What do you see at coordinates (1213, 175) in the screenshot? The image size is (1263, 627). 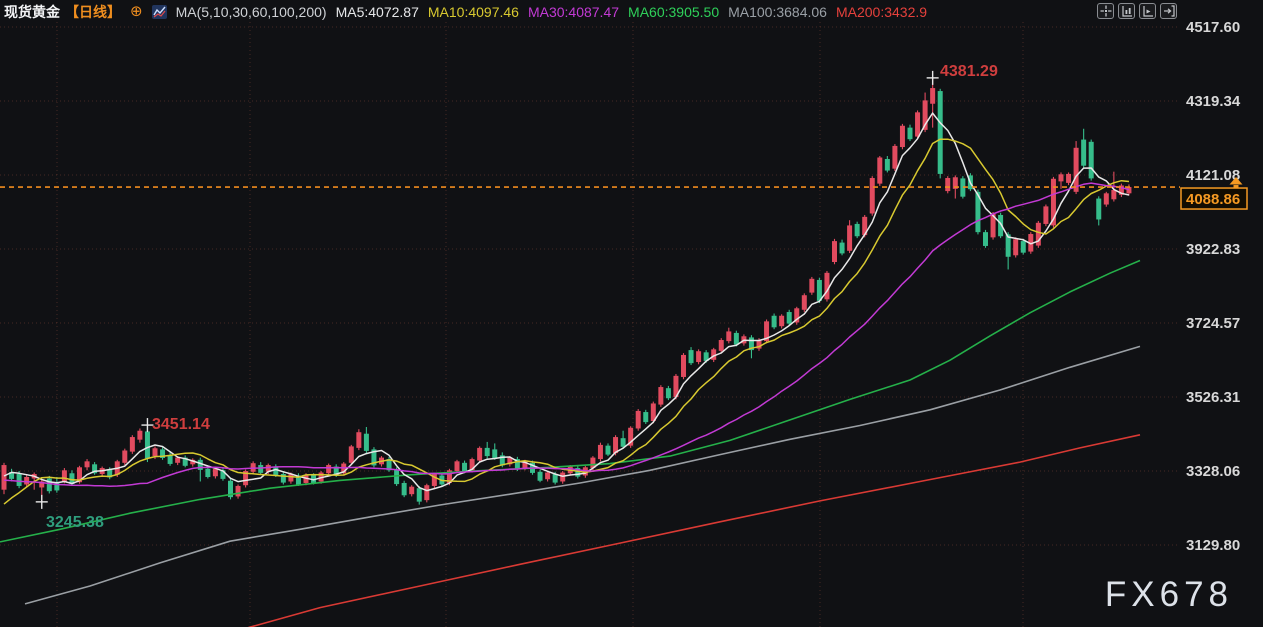 I see `axis-tick-label: 4121.08` at bounding box center [1213, 175].